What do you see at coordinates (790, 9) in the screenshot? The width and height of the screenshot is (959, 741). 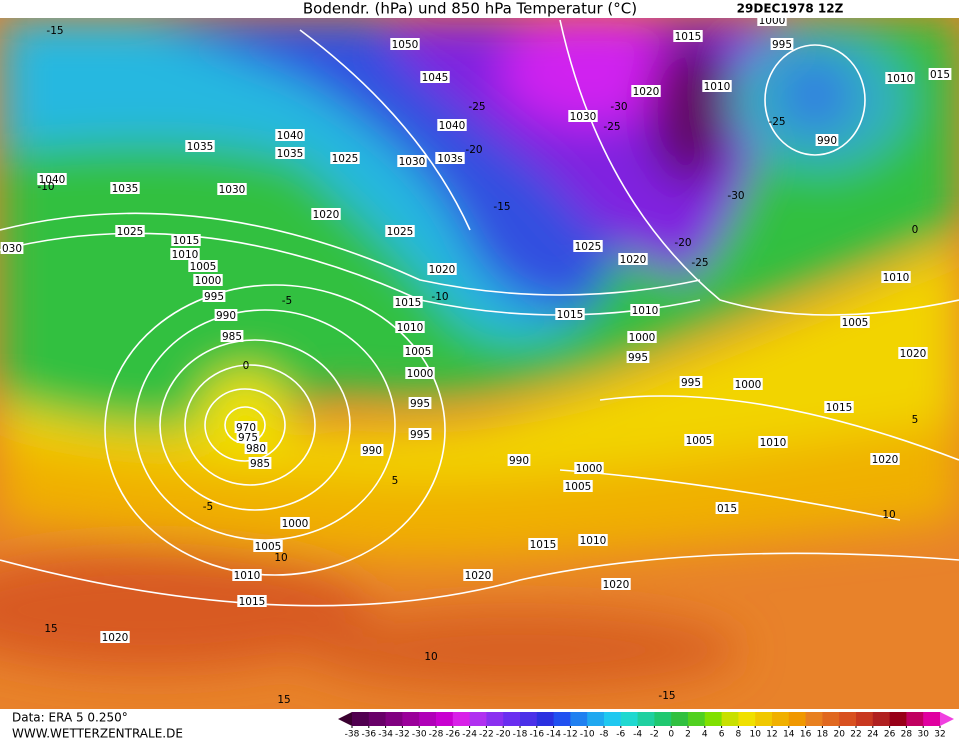 I see `date: 29DEC1978 12Z` at bounding box center [790, 9].